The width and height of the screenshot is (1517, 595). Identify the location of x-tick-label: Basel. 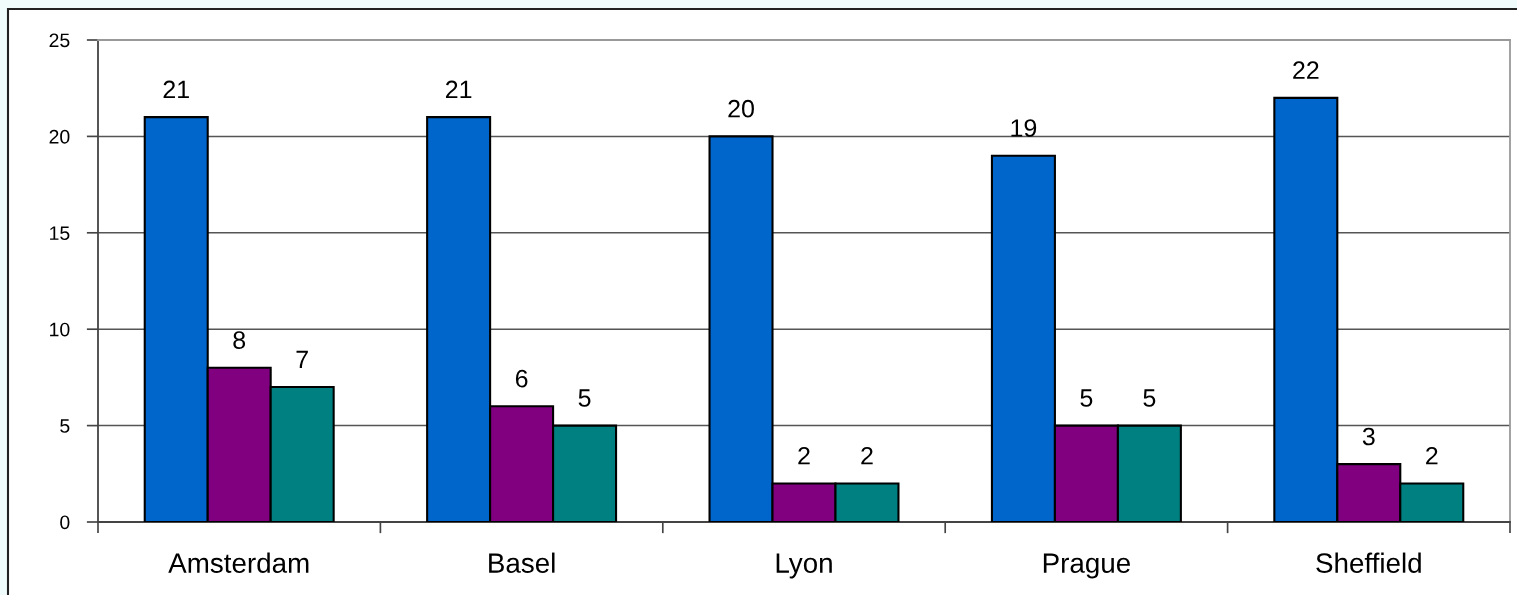
(522, 562).